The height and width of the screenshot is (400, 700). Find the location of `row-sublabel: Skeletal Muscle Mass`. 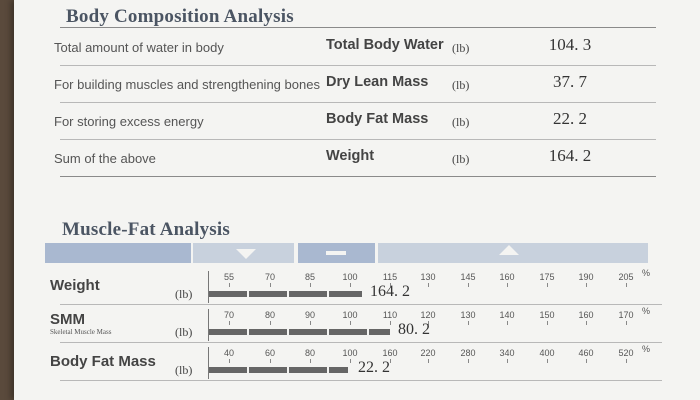

row-sublabel: Skeletal Muscle Mass is located at coordinates (81, 332).